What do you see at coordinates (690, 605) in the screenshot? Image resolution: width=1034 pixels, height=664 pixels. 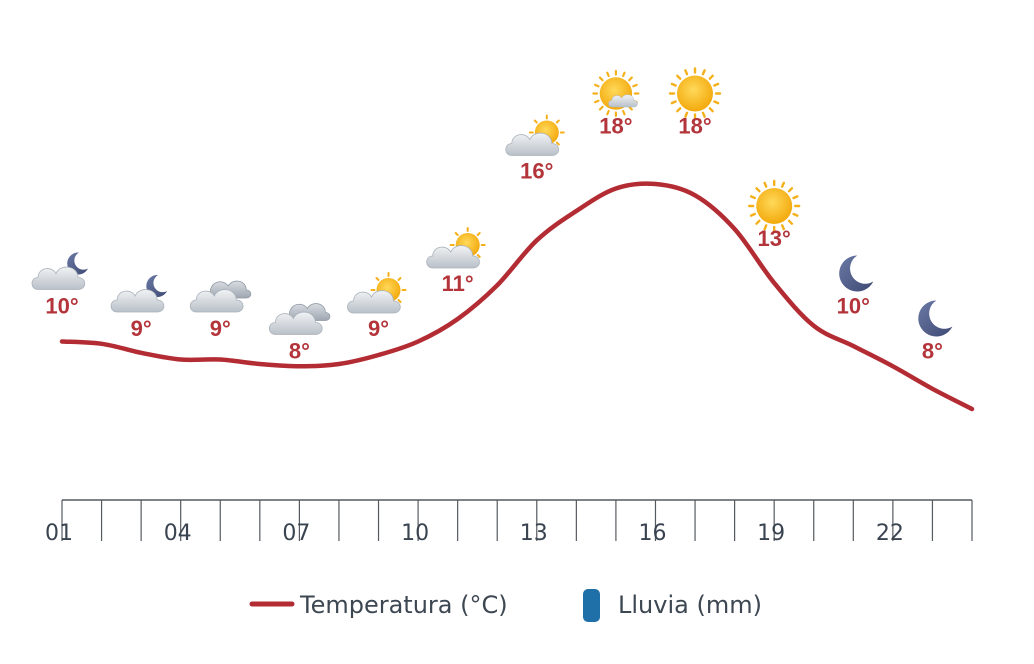 I see `legend-rain-label: Lluvia (mm)` at bounding box center [690, 605].